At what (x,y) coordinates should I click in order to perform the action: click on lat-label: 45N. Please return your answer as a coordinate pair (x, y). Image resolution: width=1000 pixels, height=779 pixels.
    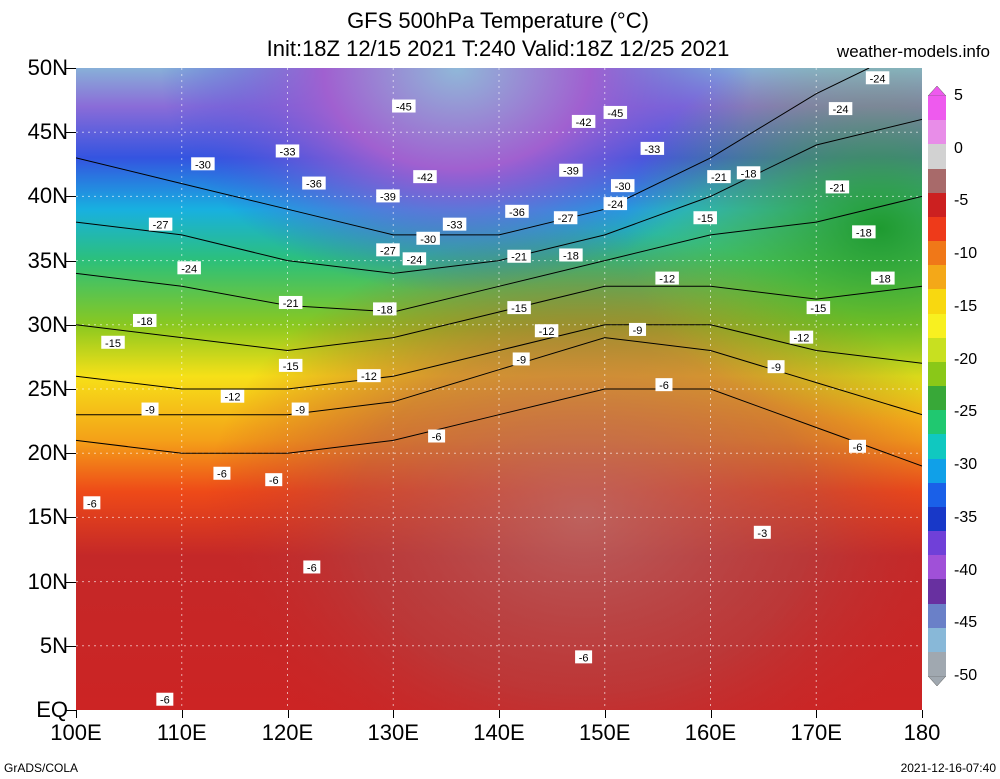
    Looking at the image, I should click on (47, 132).